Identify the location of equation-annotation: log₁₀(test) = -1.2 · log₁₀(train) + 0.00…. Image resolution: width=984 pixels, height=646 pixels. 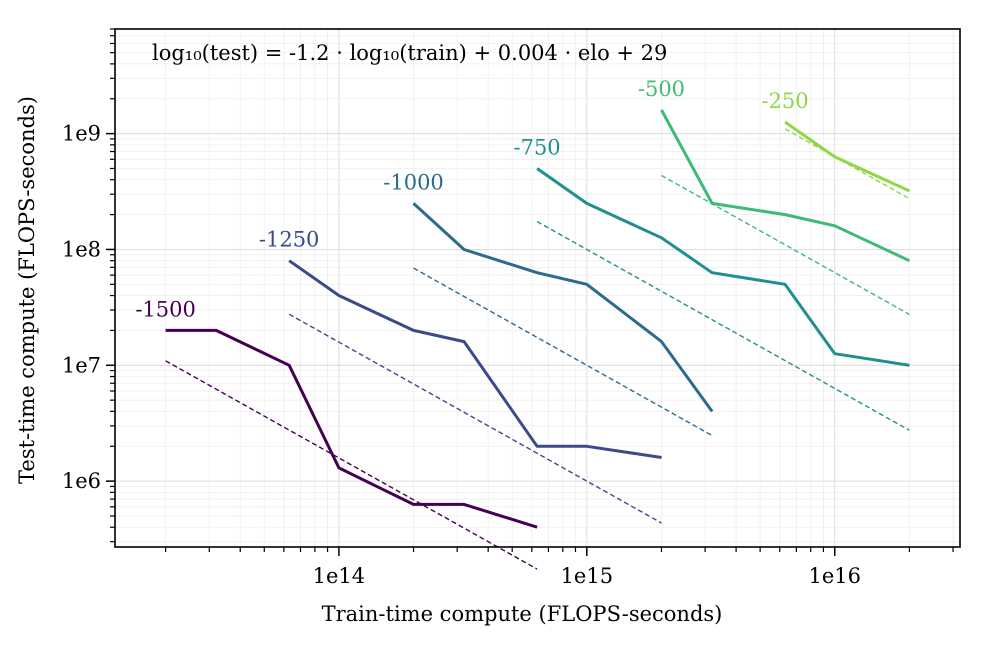
(409, 53).